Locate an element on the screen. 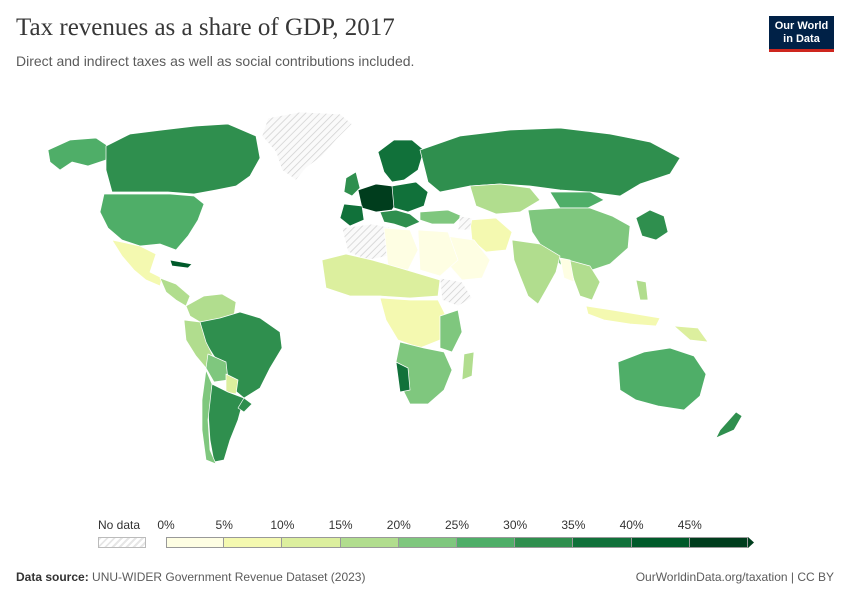  region-argentina is located at coordinates (226, 423).